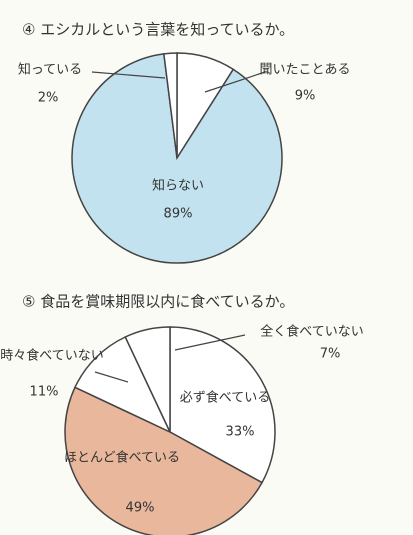 This screenshot has height=535, width=413. I want to click on chart-title: ④ エシカルという言葉を知っているか。, so click(158, 30).